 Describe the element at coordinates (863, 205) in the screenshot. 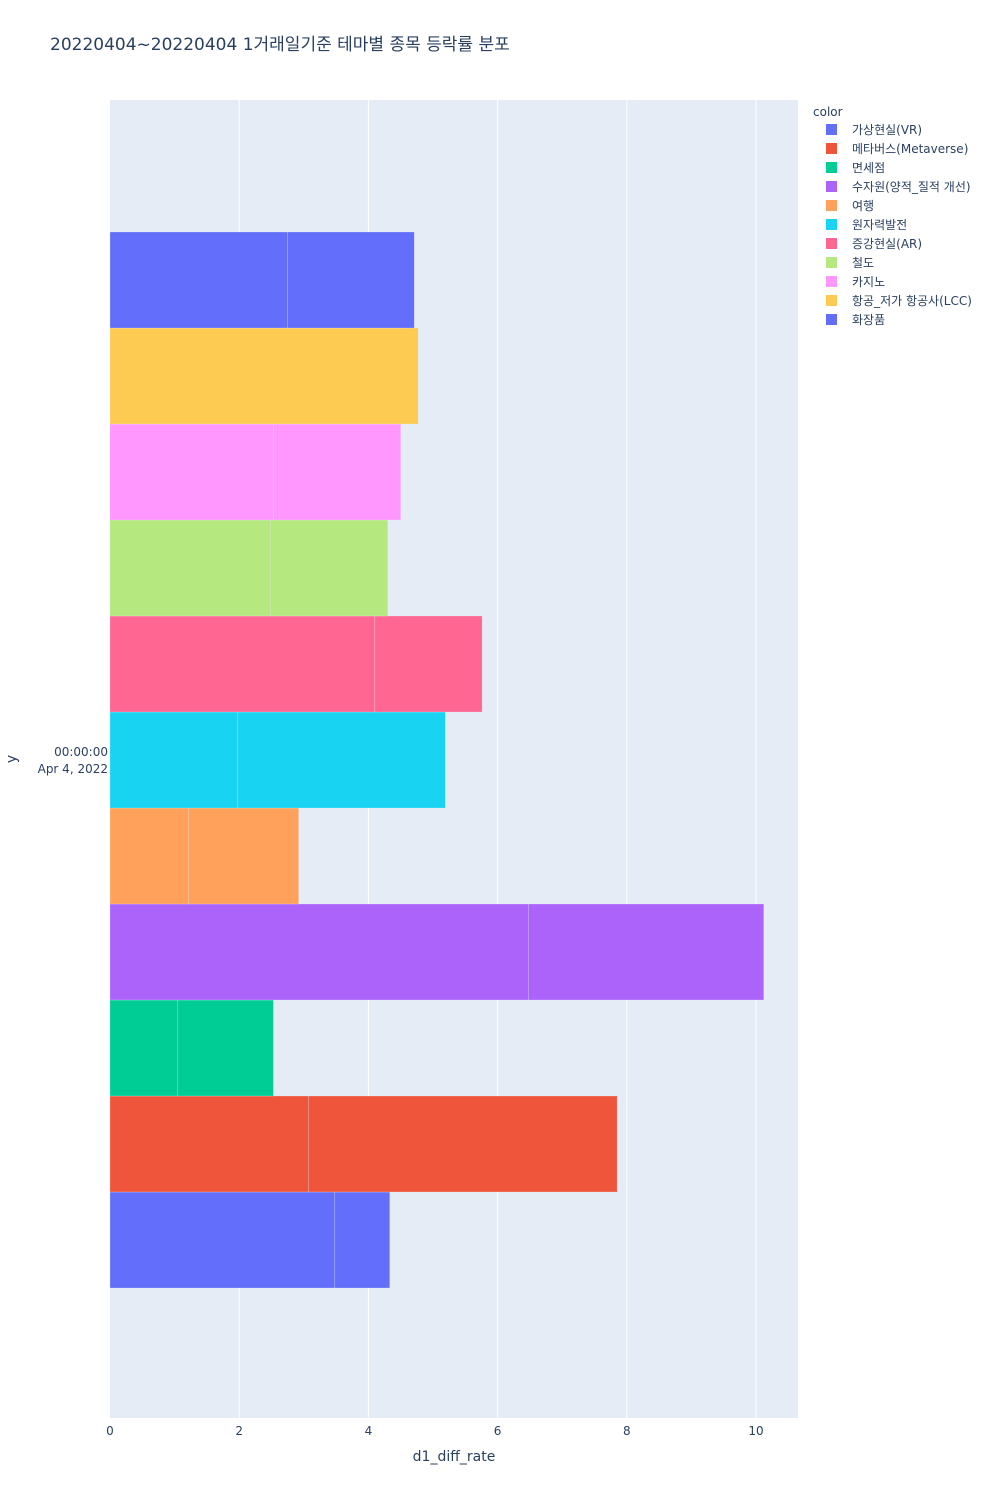

I see `legend-label: 여행` at that location.